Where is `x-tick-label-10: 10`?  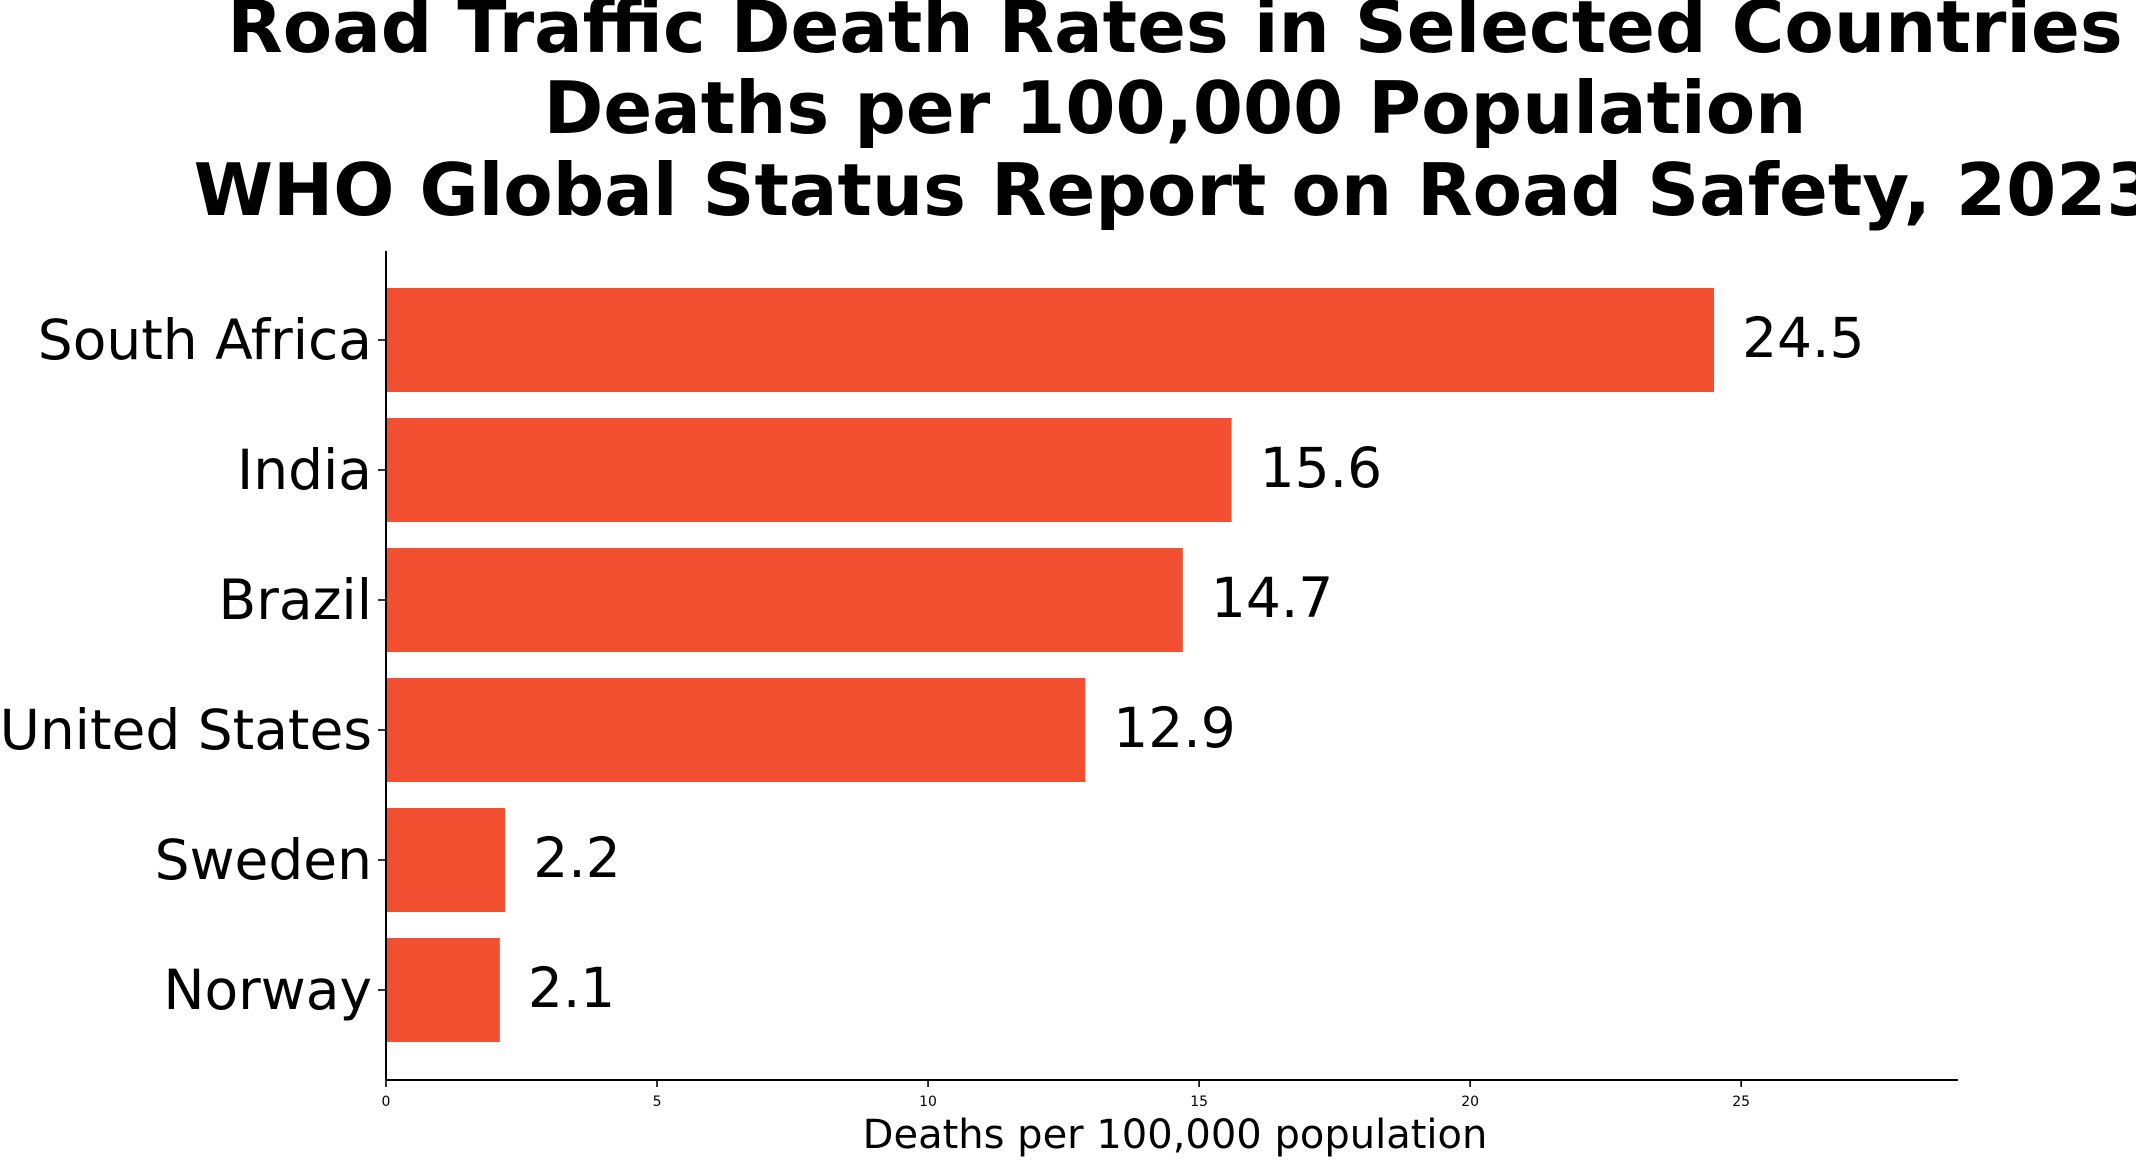
x-tick-label-10: 10 is located at coordinates (928, 1102).